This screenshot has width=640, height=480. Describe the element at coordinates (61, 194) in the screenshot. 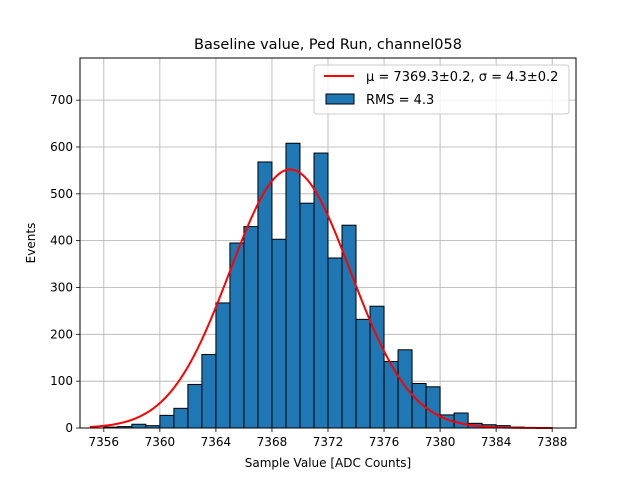

I see `y-tick-label: 500` at that location.